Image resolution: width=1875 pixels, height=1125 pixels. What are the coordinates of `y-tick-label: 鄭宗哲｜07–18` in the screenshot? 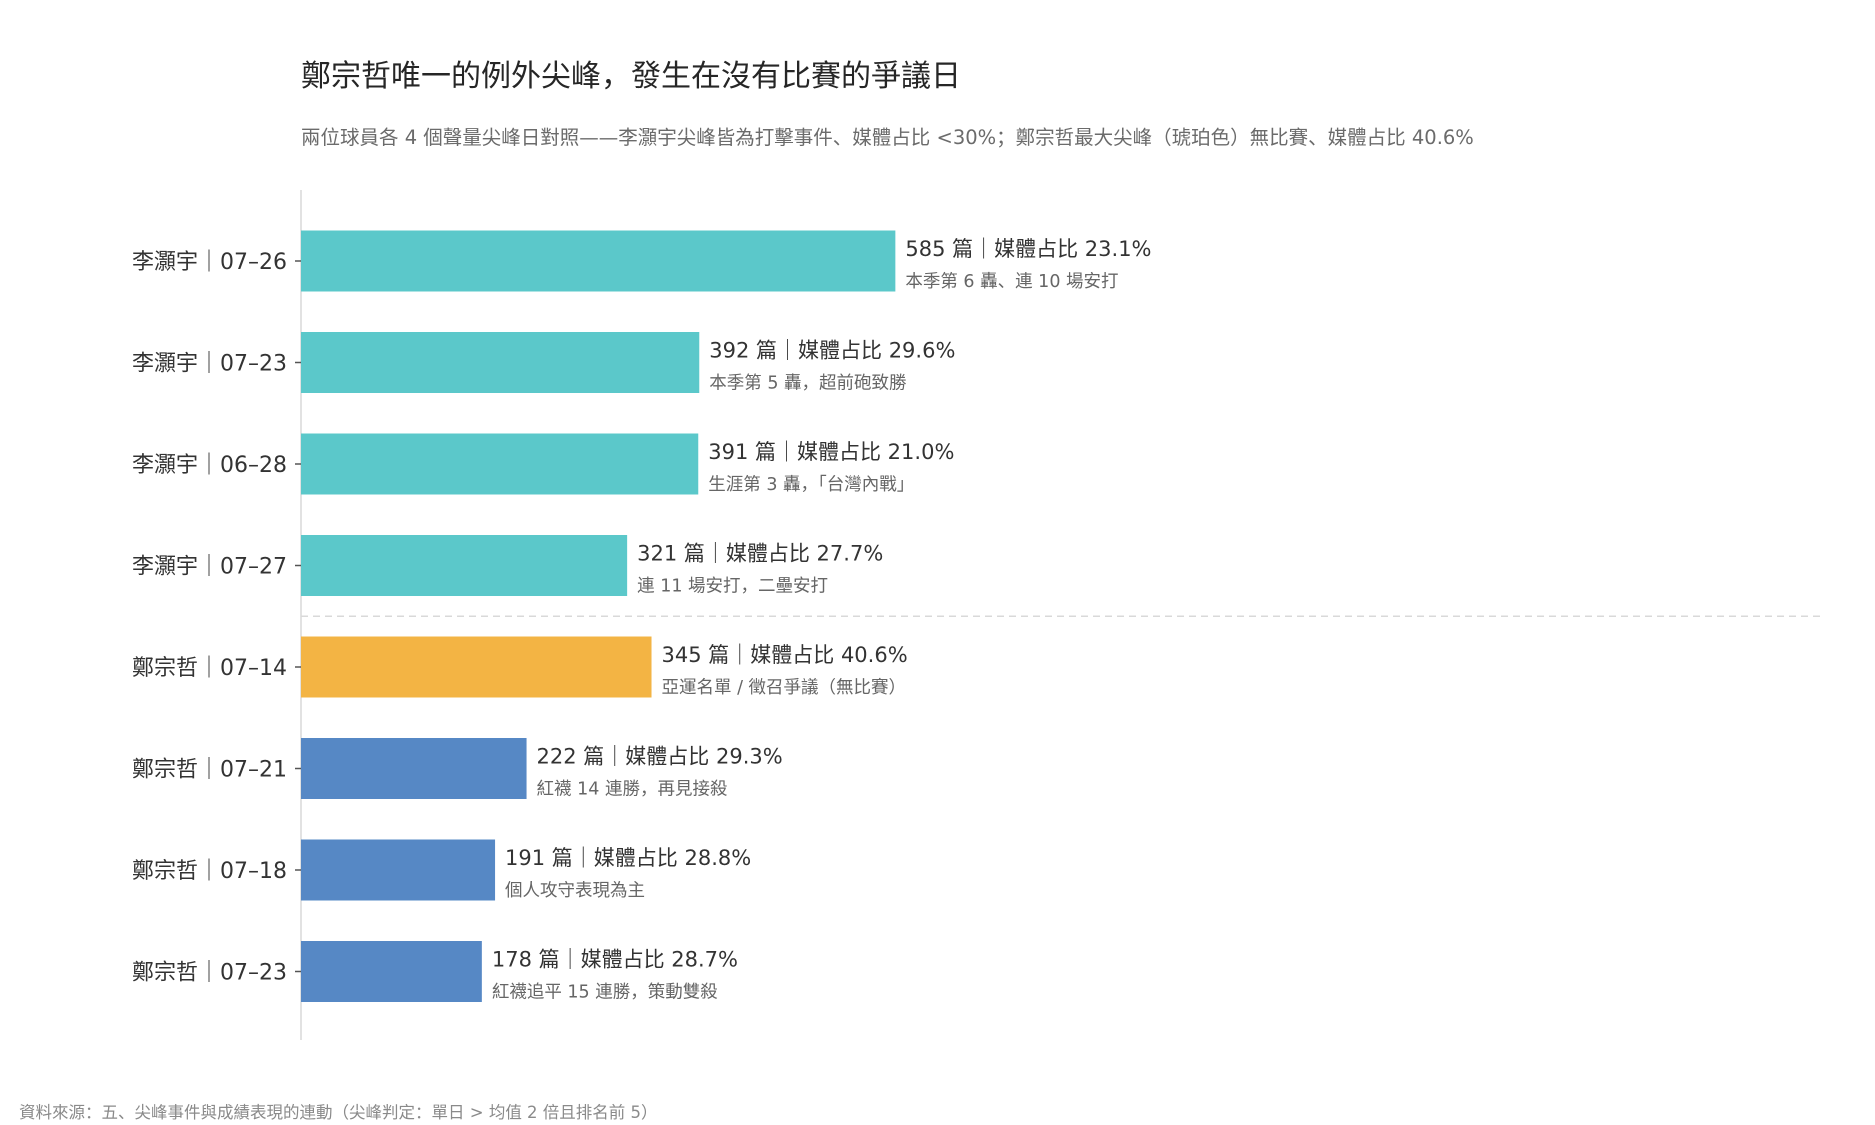 It's located at (209, 871).